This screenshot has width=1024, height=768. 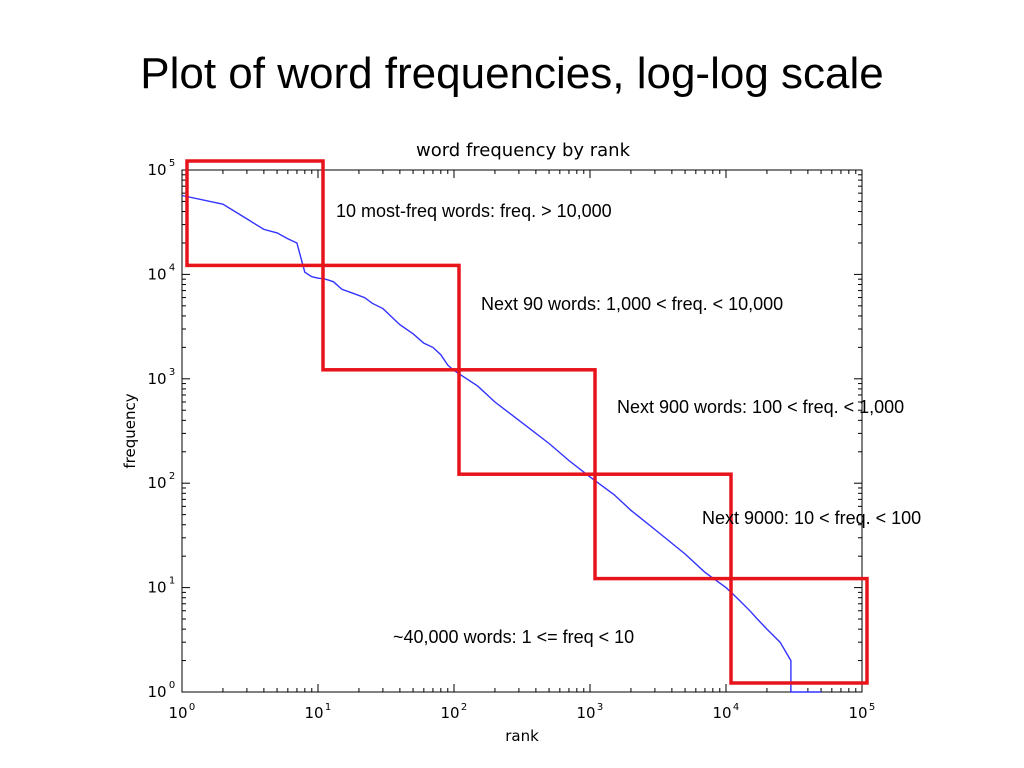 I want to click on annotation-label: Next 900 words: 100 < freq. < 1,000, so click(x=760, y=407).